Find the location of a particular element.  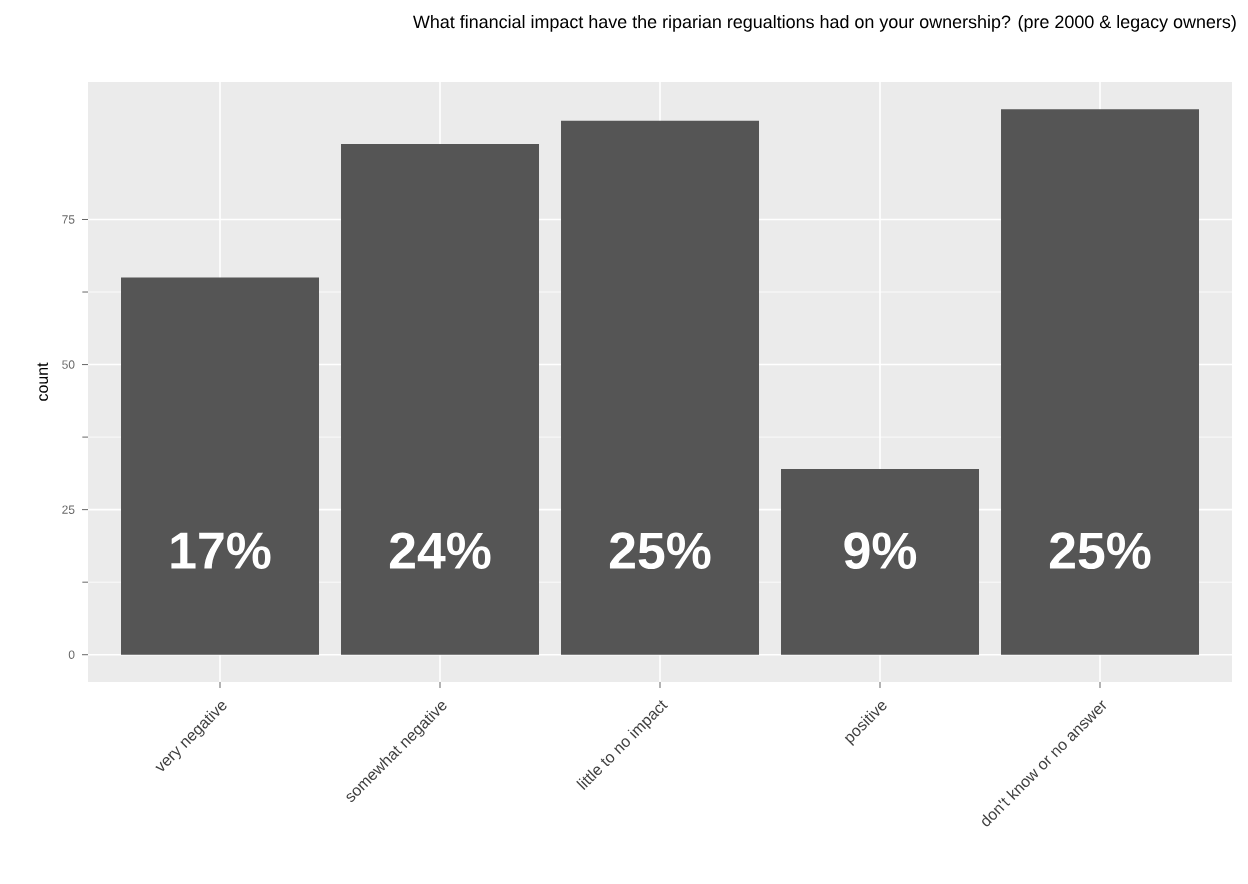

chart-title: What financial impact have the riparian regualtions had on your ownership? (pre 2000 & legacy owners) is located at coordinates (824, 23).